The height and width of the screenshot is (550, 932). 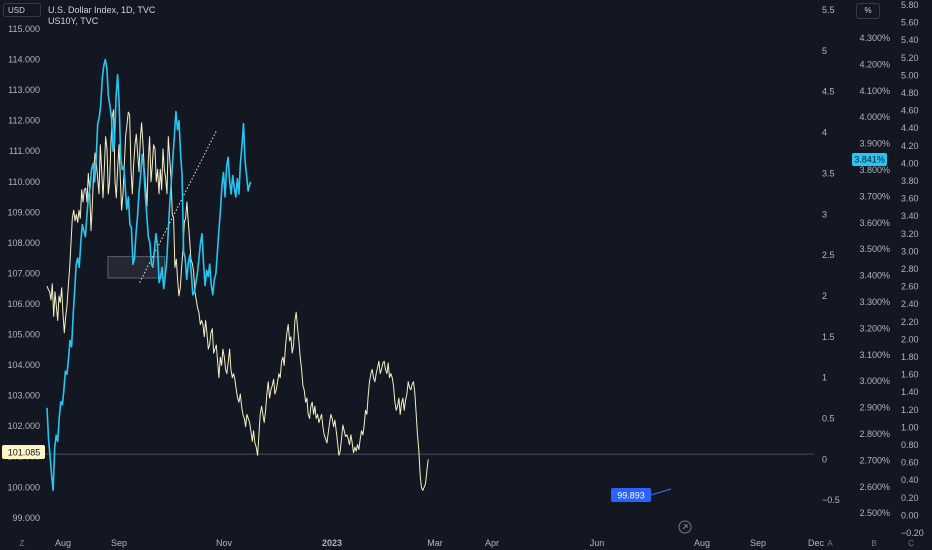 I want to click on right-tick-label: 0.20, so click(x=910, y=498).